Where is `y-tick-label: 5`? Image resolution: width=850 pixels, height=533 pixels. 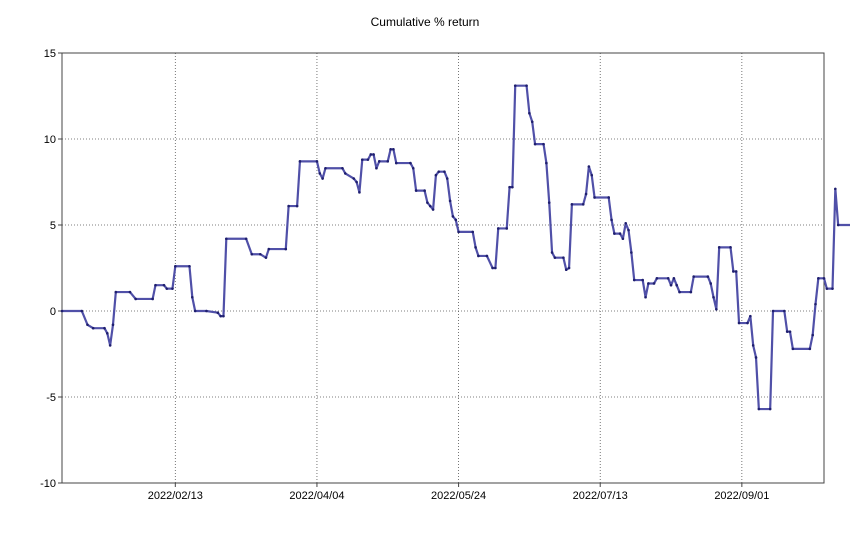 y-tick-label: 5 is located at coordinates (53, 226).